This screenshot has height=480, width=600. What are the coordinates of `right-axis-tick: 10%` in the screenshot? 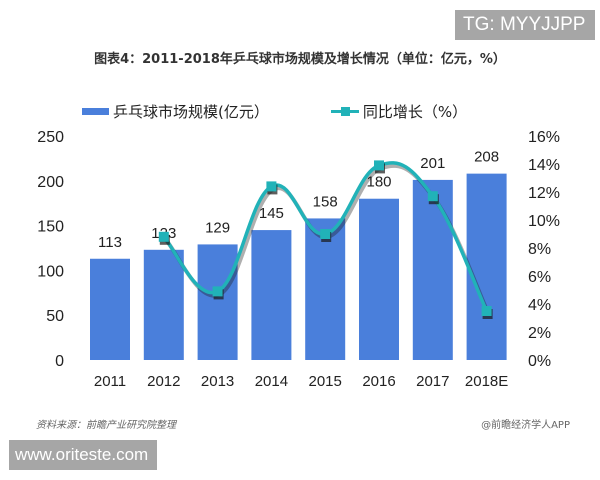 It's located at (544, 221).